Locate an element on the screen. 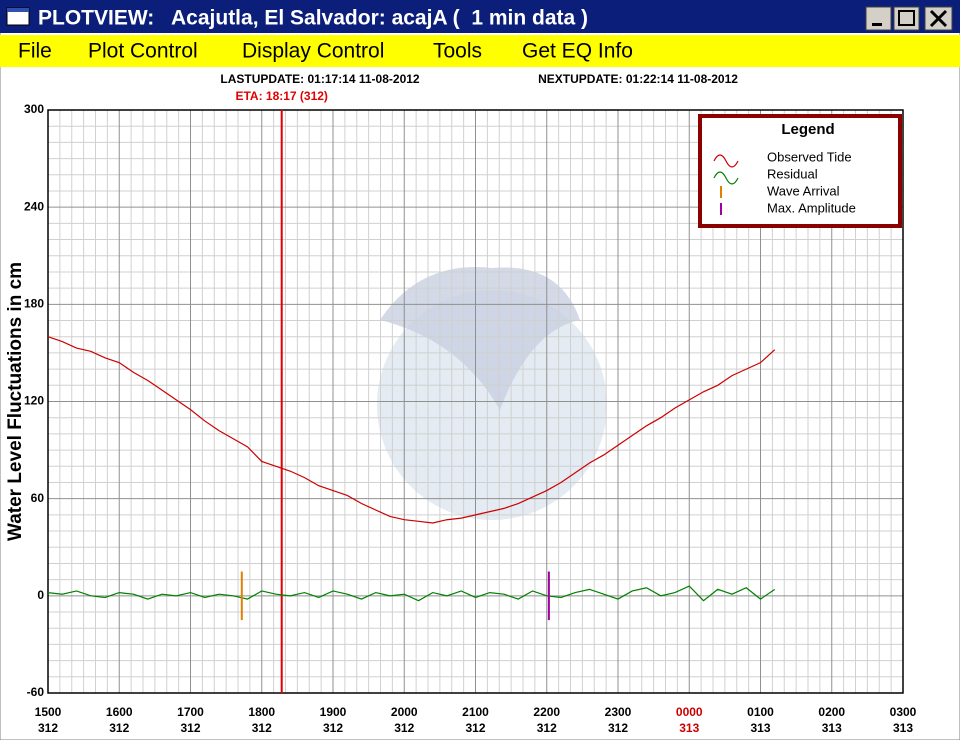  y-tick-label: 180 is located at coordinates (34, 304).